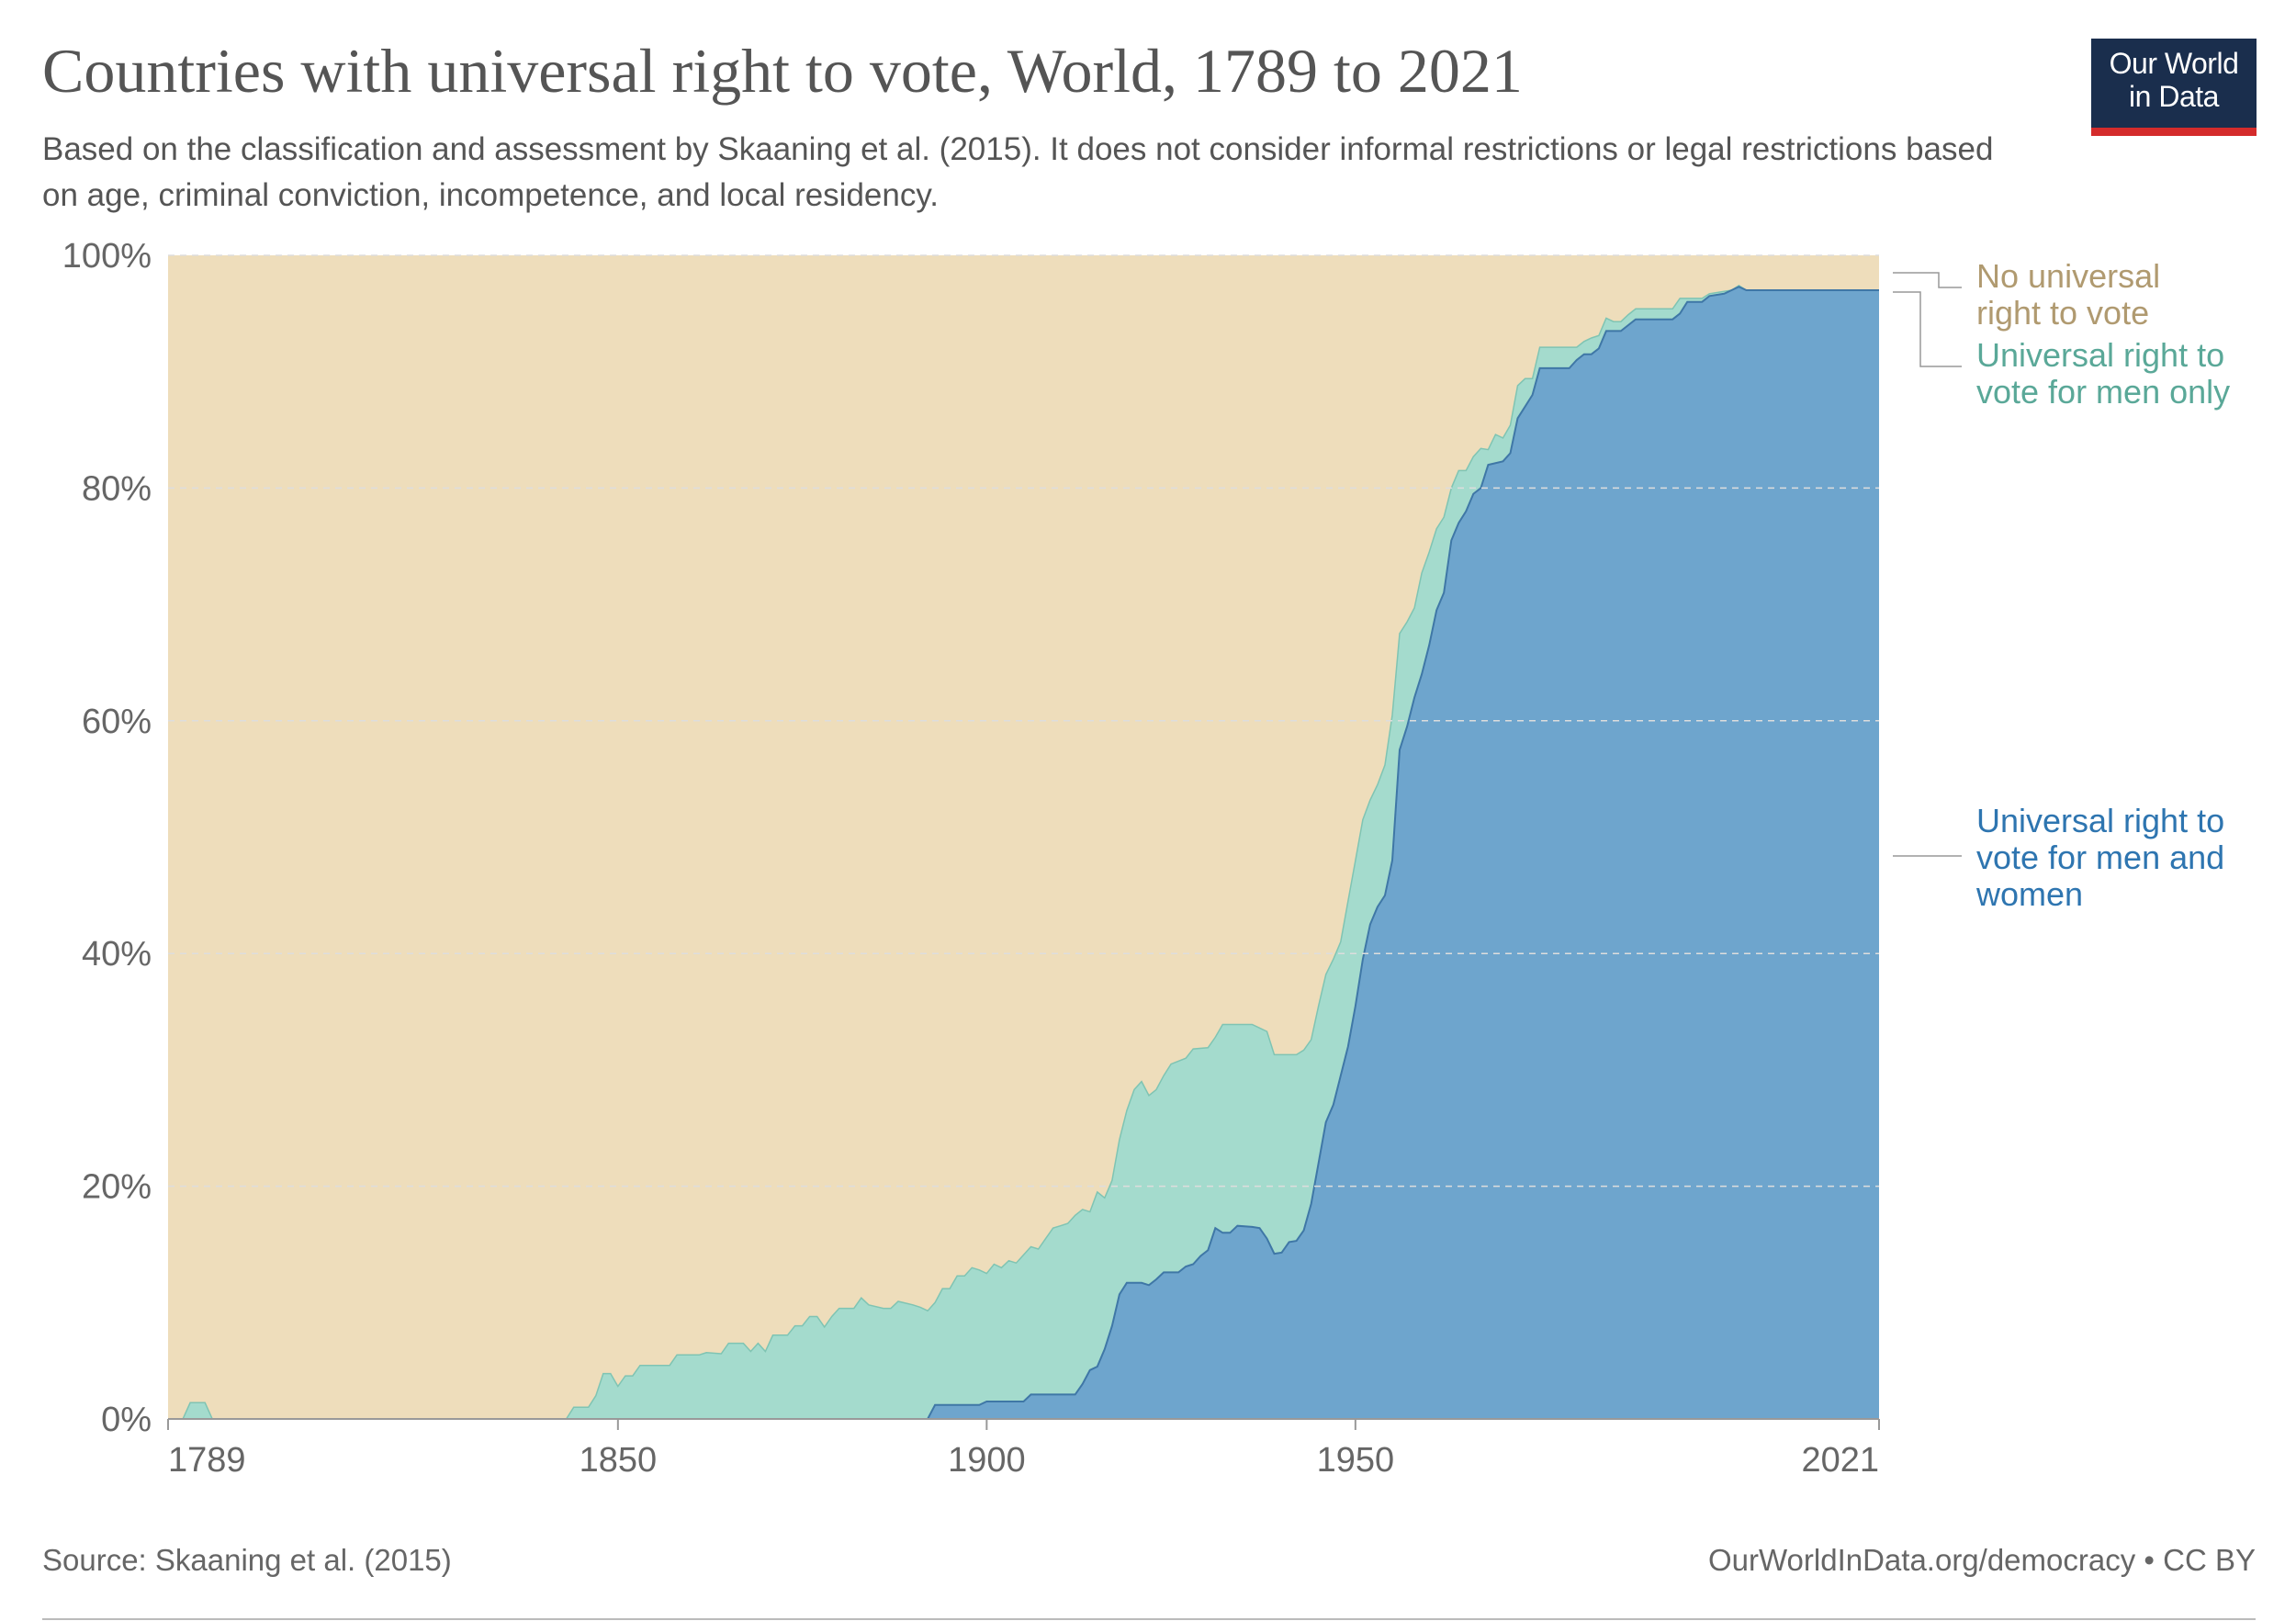 The width and height of the screenshot is (2296, 1621). Describe the element at coordinates (619, 1460) in the screenshot. I see `x-tick-label-1850: 1850` at that location.